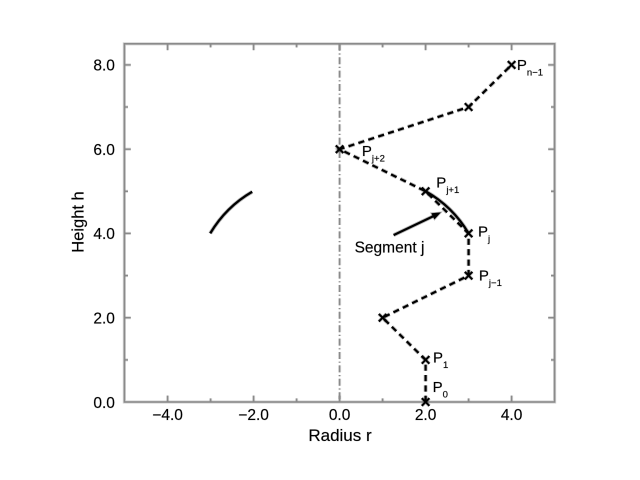 The image size is (640, 480). Describe the element at coordinates (104, 150) in the screenshot. I see `svg-text: 6.0` at that location.